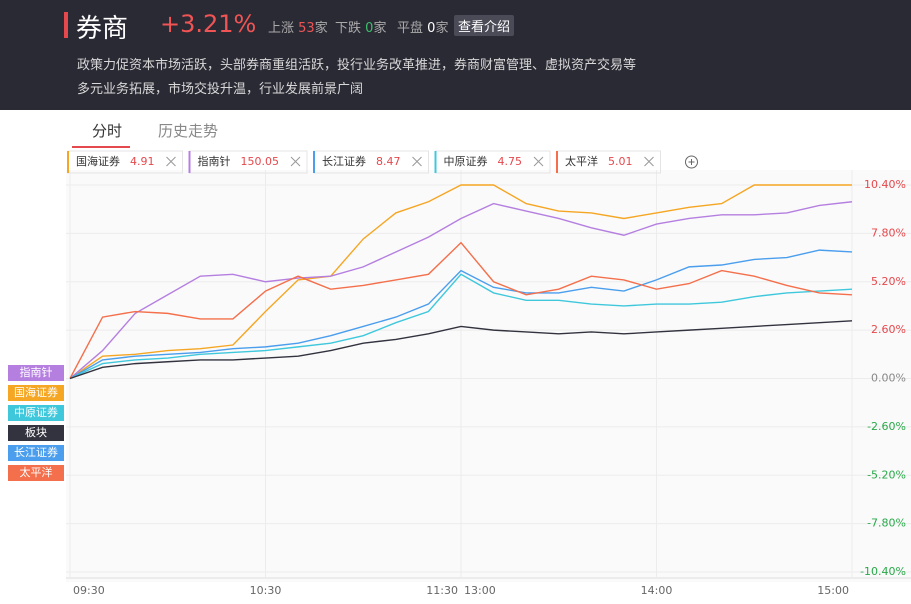 This screenshot has height=604, width=911. I want to click on y-tick-label: -2.60%, so click(886, 426).